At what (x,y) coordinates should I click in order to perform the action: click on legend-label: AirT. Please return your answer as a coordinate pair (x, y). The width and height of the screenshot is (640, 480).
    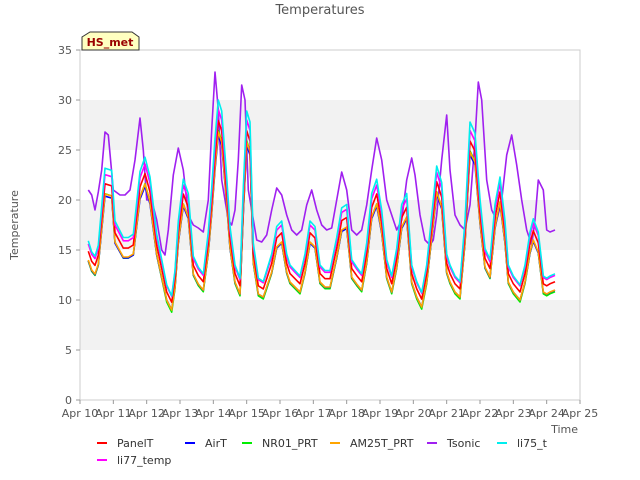
    Looking at the image, I should click on (216, 443).